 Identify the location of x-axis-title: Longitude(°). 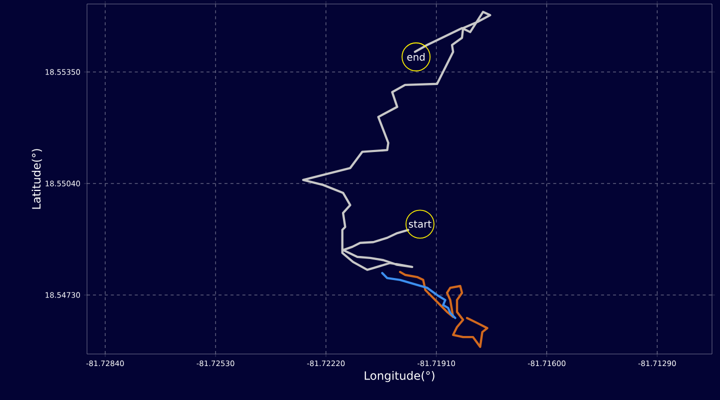
(399, 376).